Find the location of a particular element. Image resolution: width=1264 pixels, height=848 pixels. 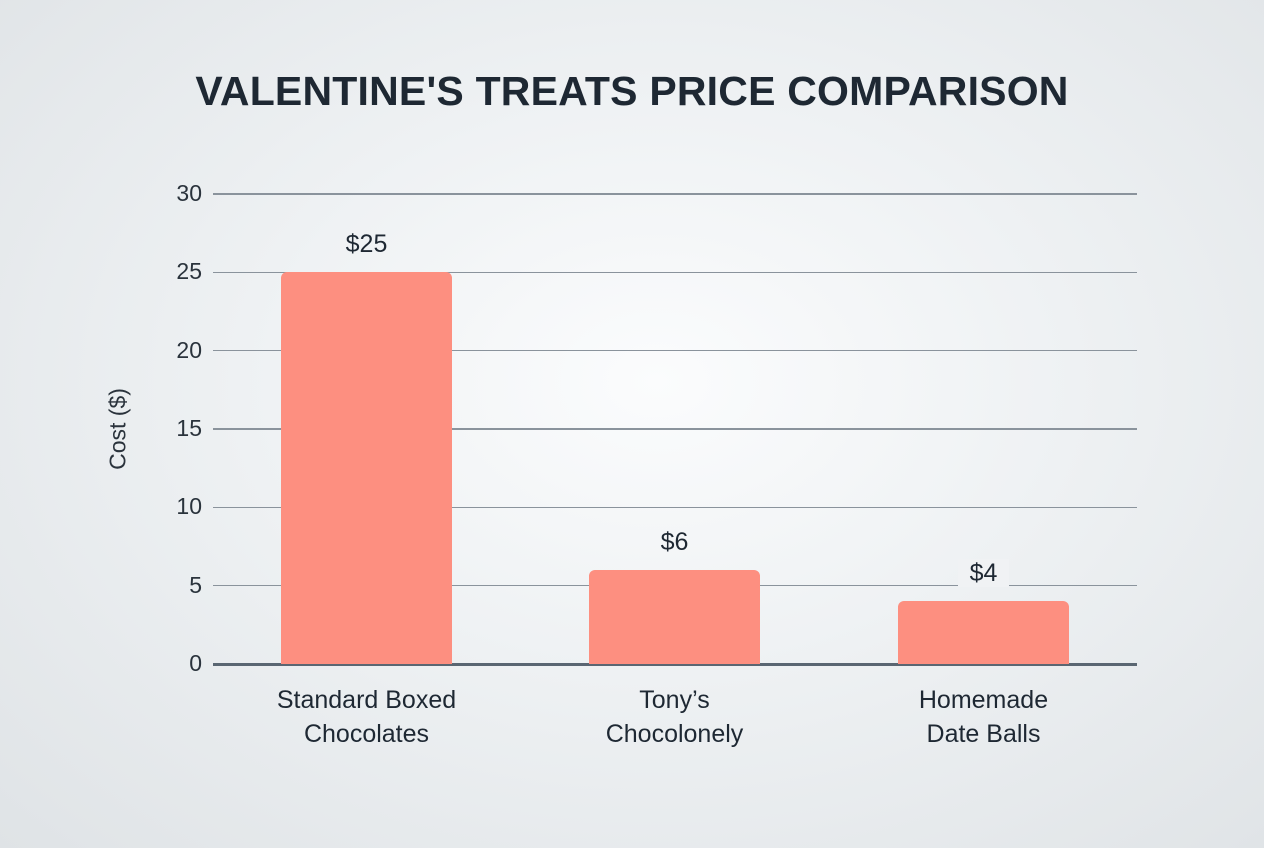

y-axis-label: Cost ($) is located at coordinates (117, 429).